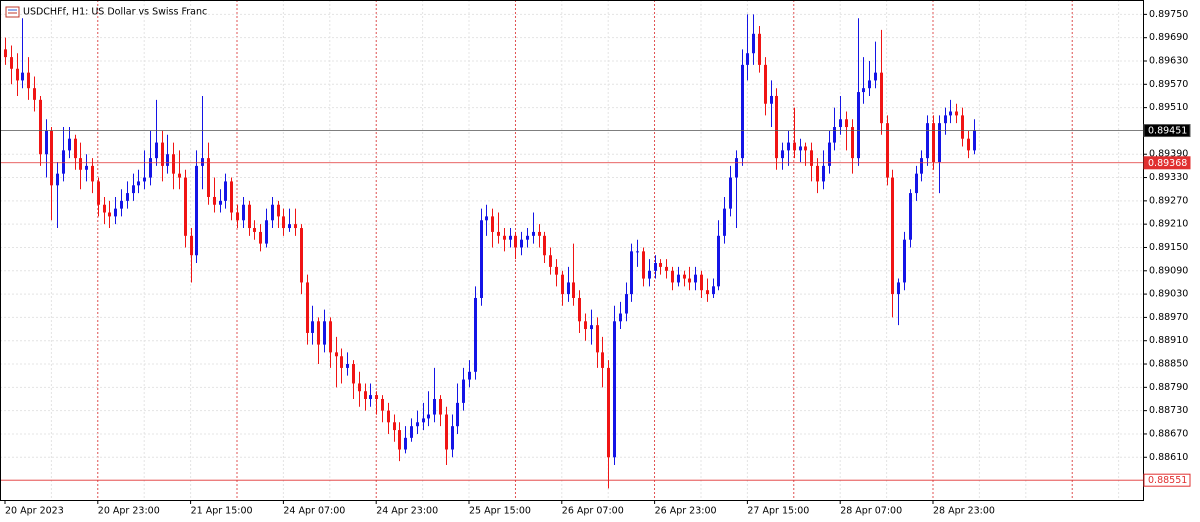  I want to click on x-tick-label: 21 Apr 15:00, so click(222, 511).